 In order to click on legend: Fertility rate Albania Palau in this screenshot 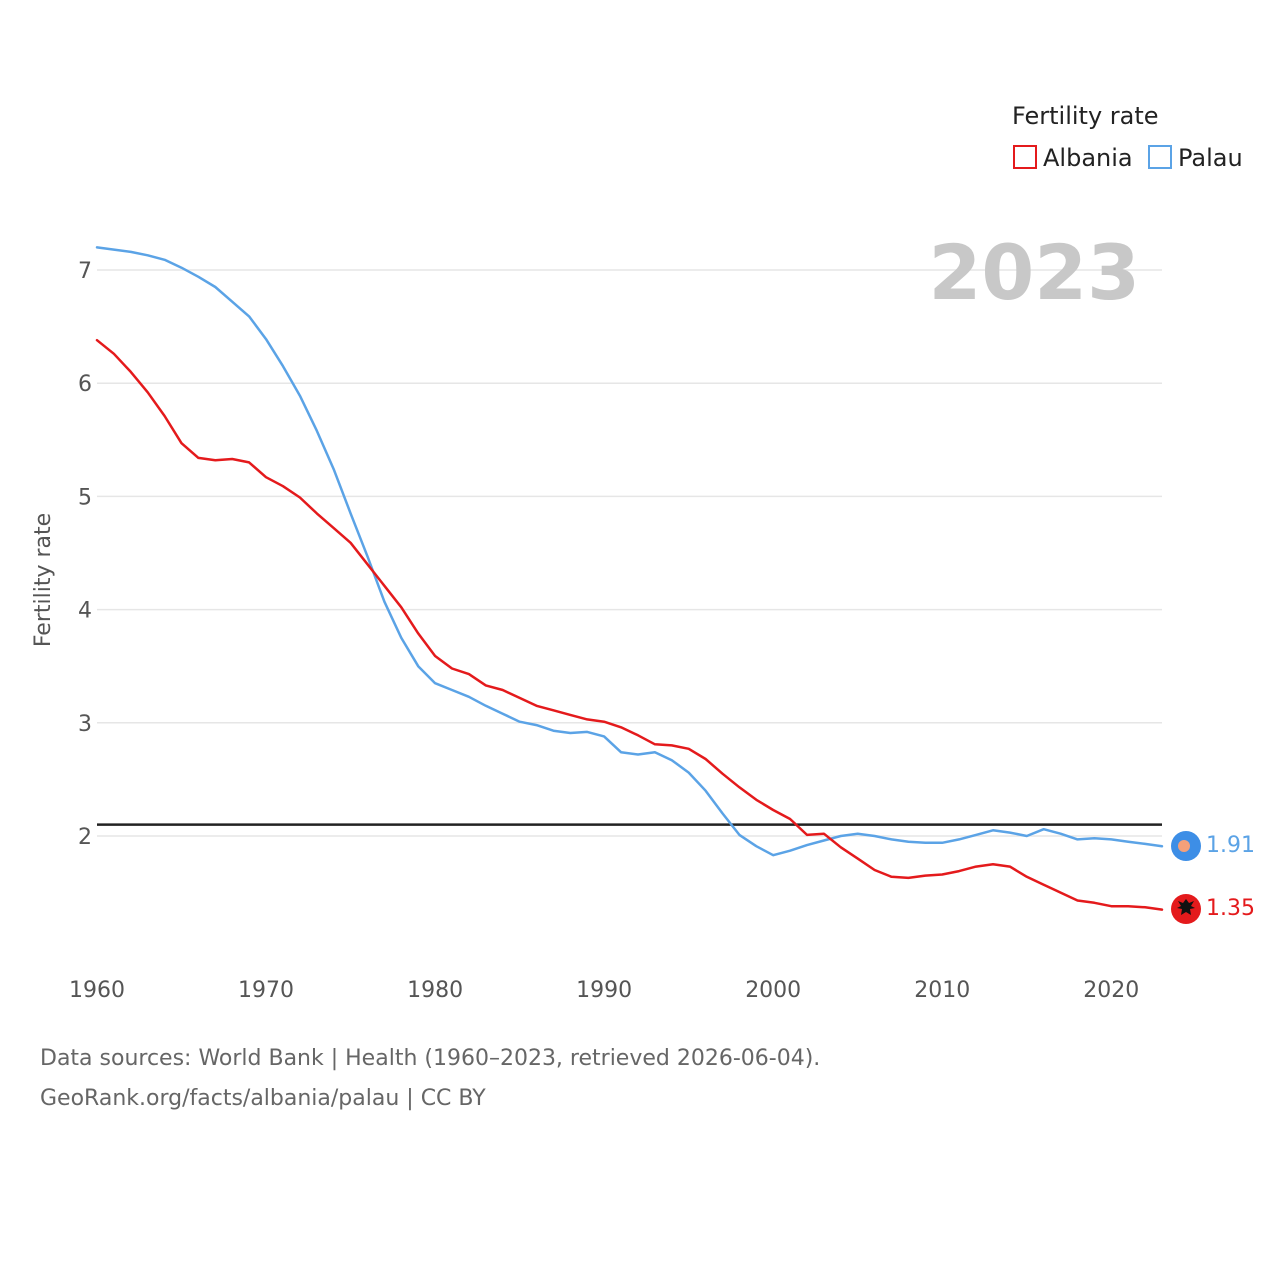, I will do `click(1127, 137)`.